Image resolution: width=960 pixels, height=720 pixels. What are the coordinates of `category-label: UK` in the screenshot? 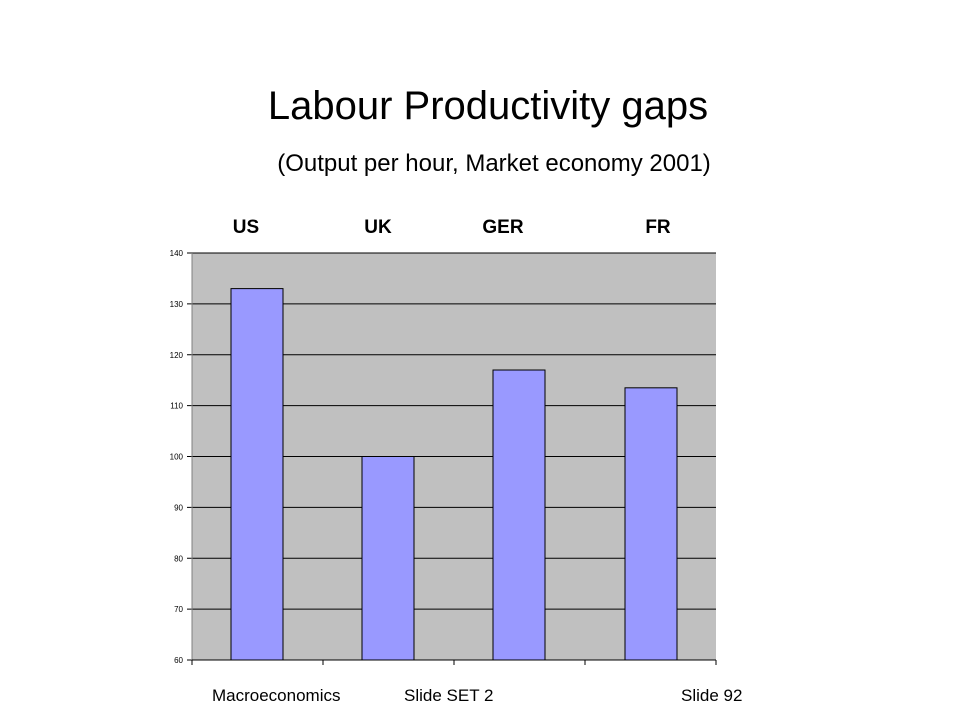 It's located at (378, 227).